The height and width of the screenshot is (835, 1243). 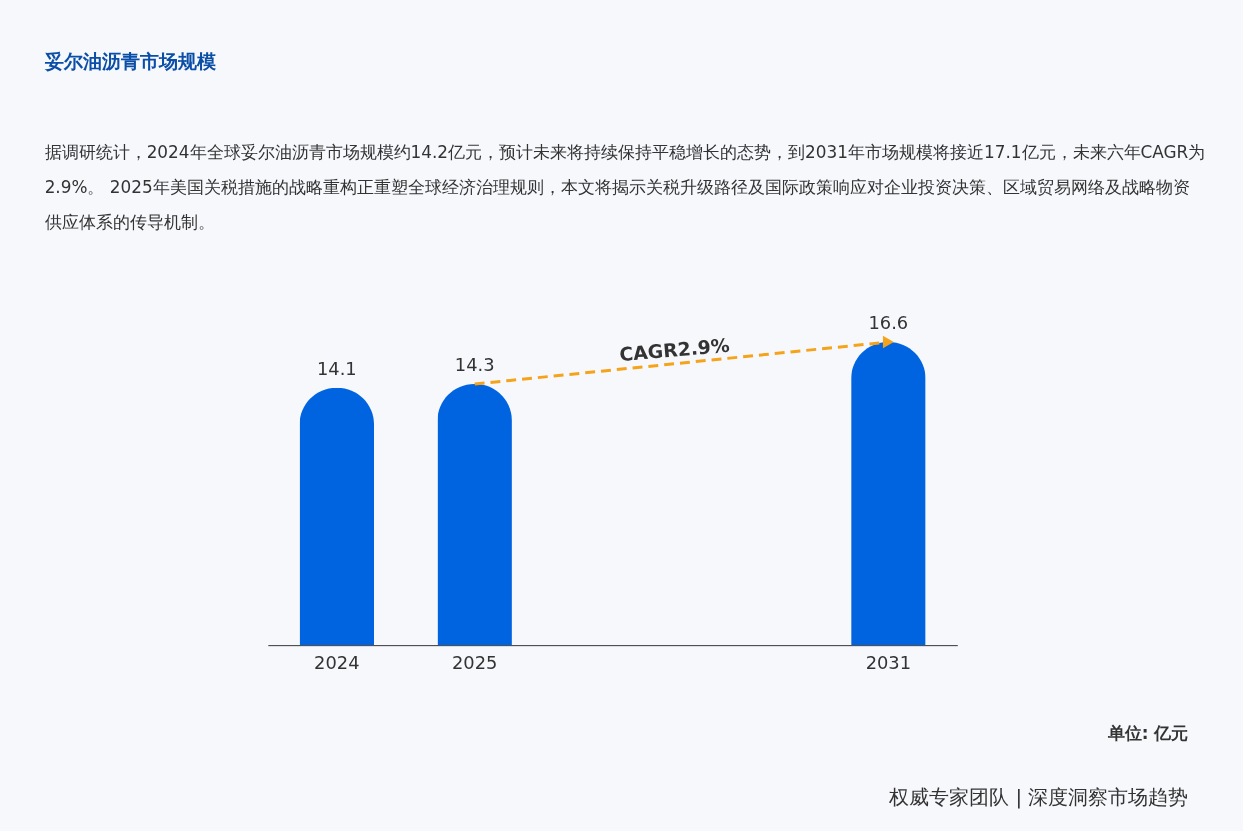 I want to click on x-tick-label: 2031, so click(x=888, y=663).